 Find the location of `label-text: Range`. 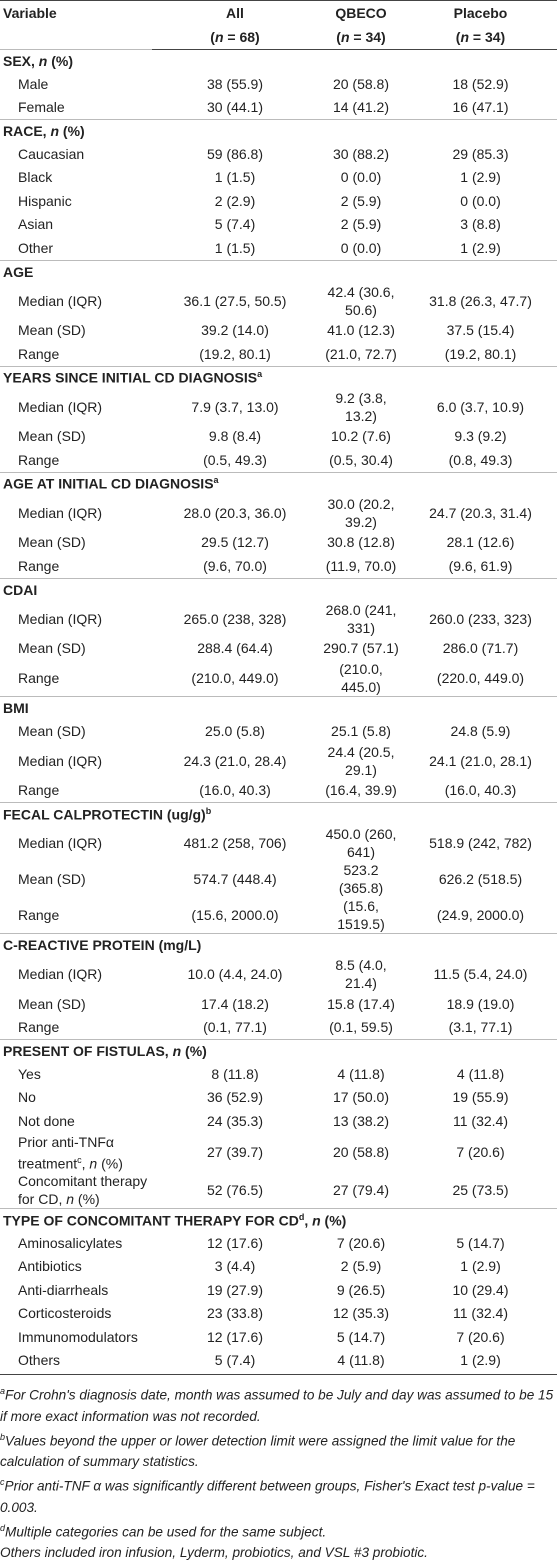

label-text: Range is located at coordinates (39, 1027).